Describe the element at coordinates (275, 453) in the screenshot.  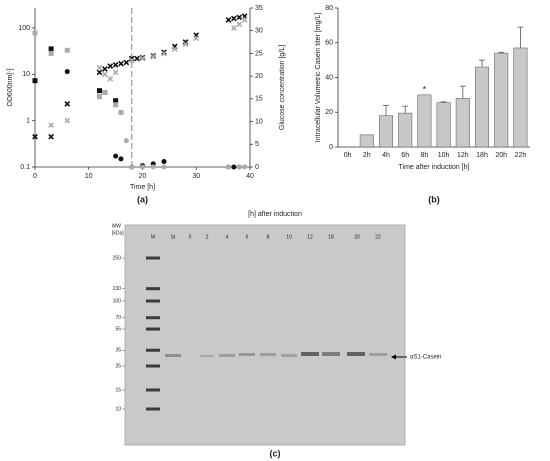
I see `panel-label: (c)` at that location.